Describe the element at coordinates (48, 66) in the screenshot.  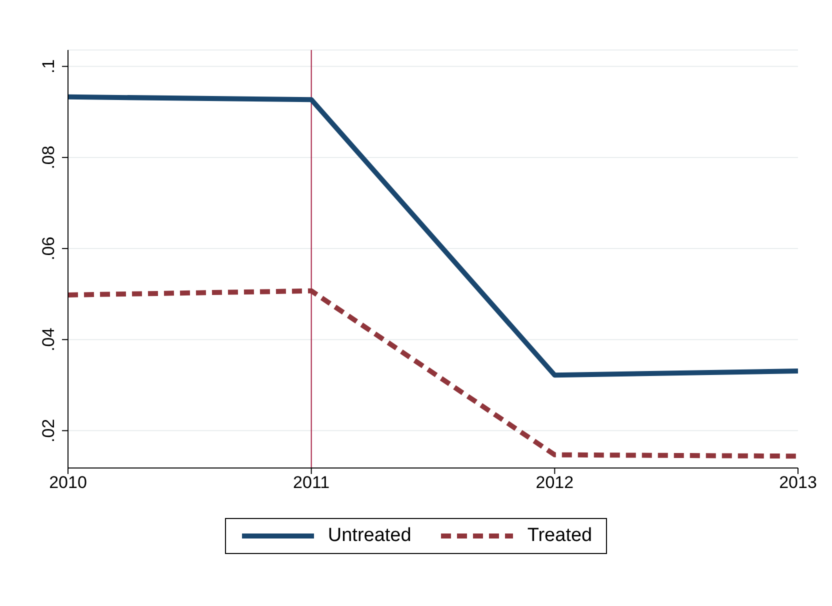
I see `y-tick-label: .1` at that location.